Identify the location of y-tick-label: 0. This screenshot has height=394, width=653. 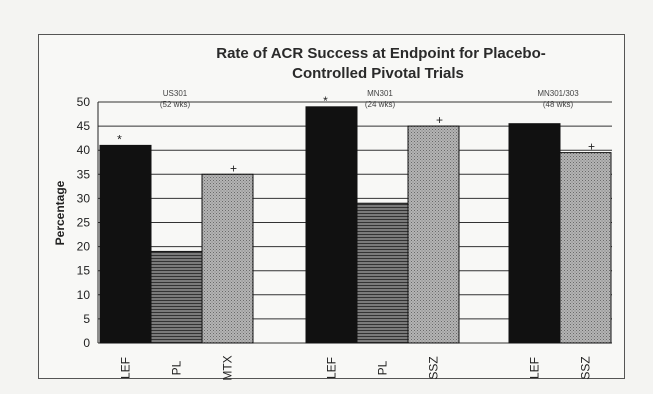
(86, 343).